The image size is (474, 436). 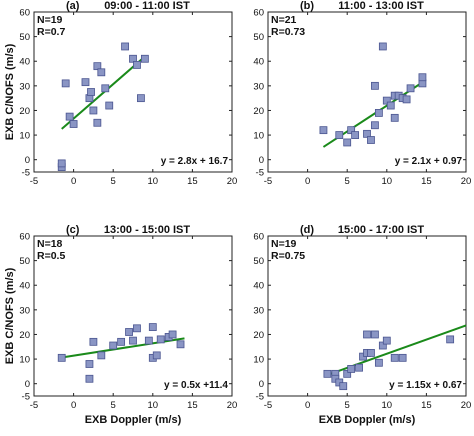 I want to click on fit-line, so click(x=103, y=92).